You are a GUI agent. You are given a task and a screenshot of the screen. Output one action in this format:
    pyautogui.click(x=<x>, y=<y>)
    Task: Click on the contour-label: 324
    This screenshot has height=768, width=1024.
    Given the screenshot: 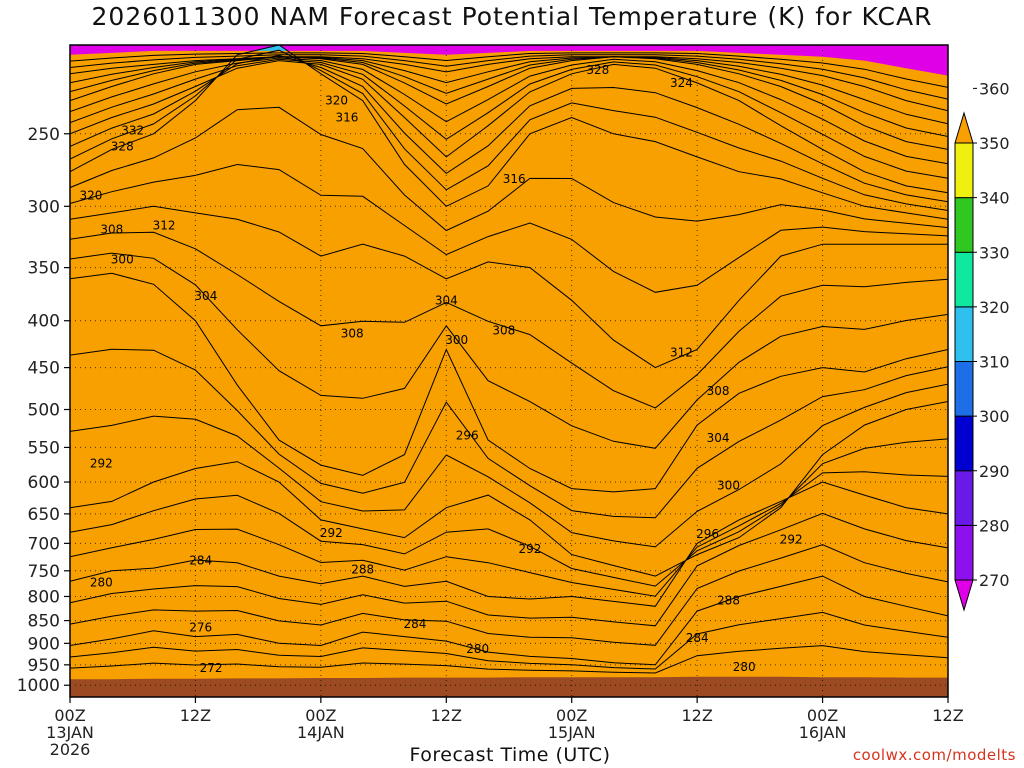 What is the action you would take?
    pyautogui.click(x=681, y=83)
    